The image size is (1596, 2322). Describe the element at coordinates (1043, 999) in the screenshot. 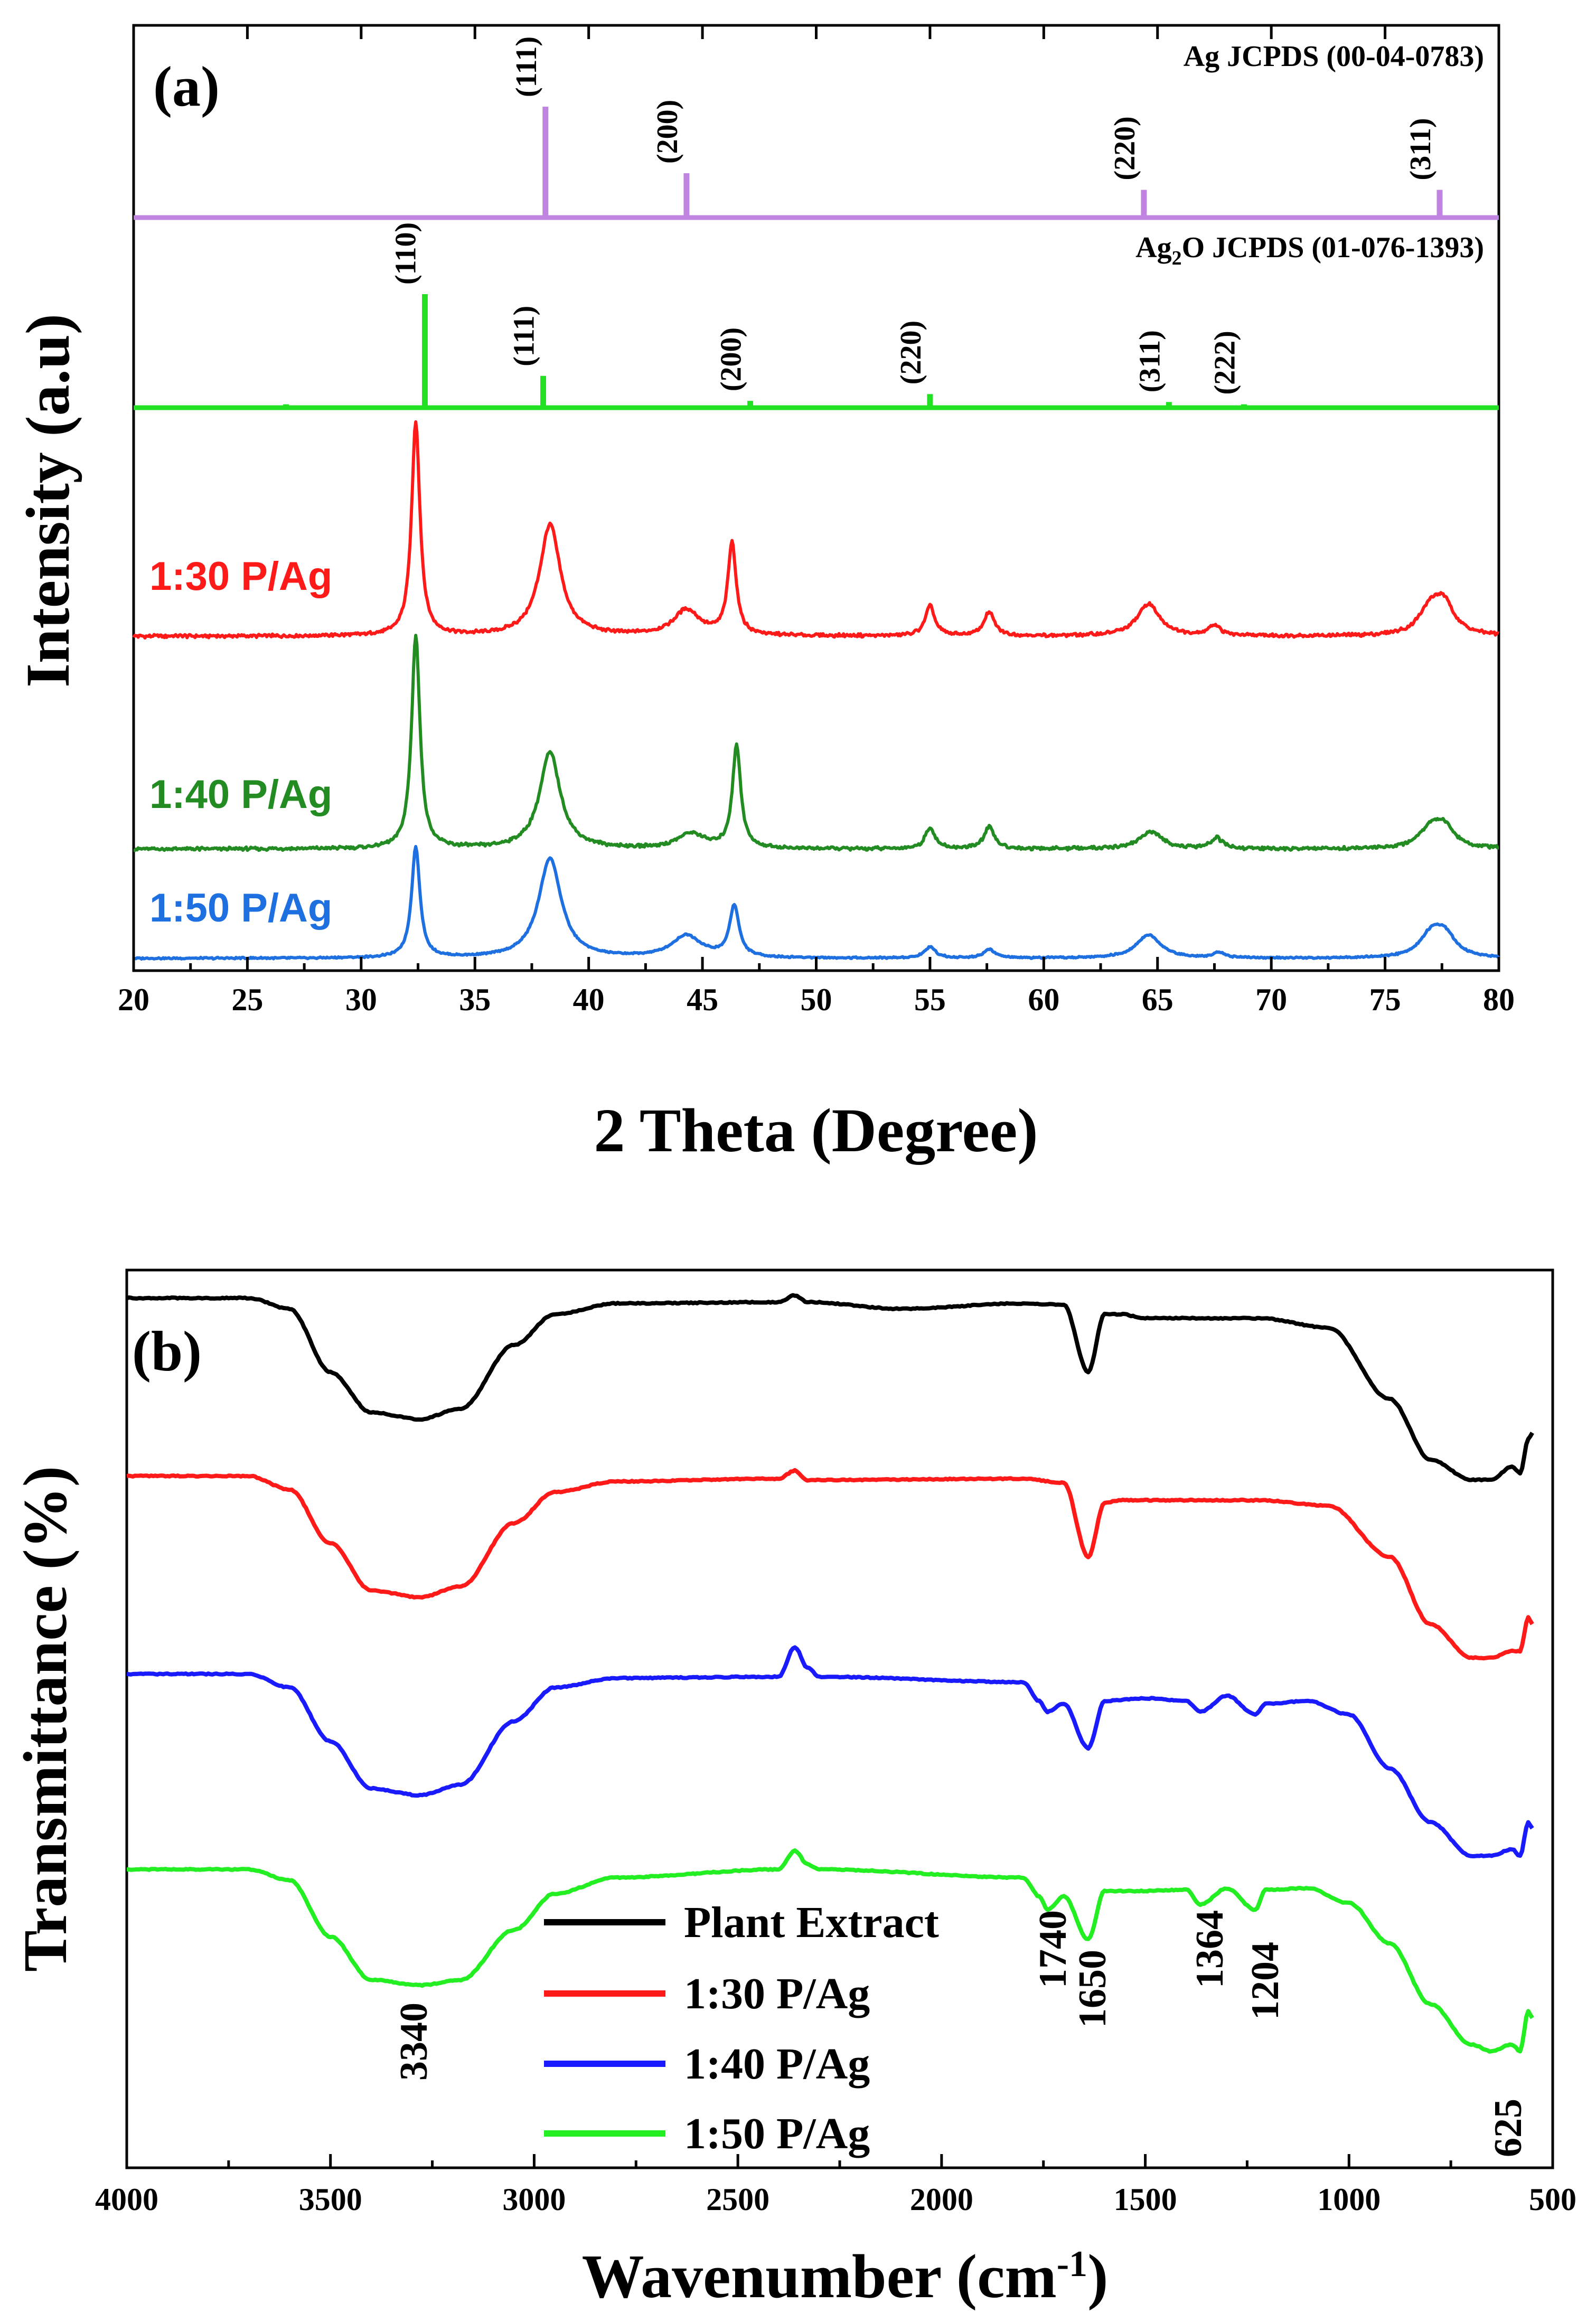

I see `xrd-tick-label: 60` at that location.